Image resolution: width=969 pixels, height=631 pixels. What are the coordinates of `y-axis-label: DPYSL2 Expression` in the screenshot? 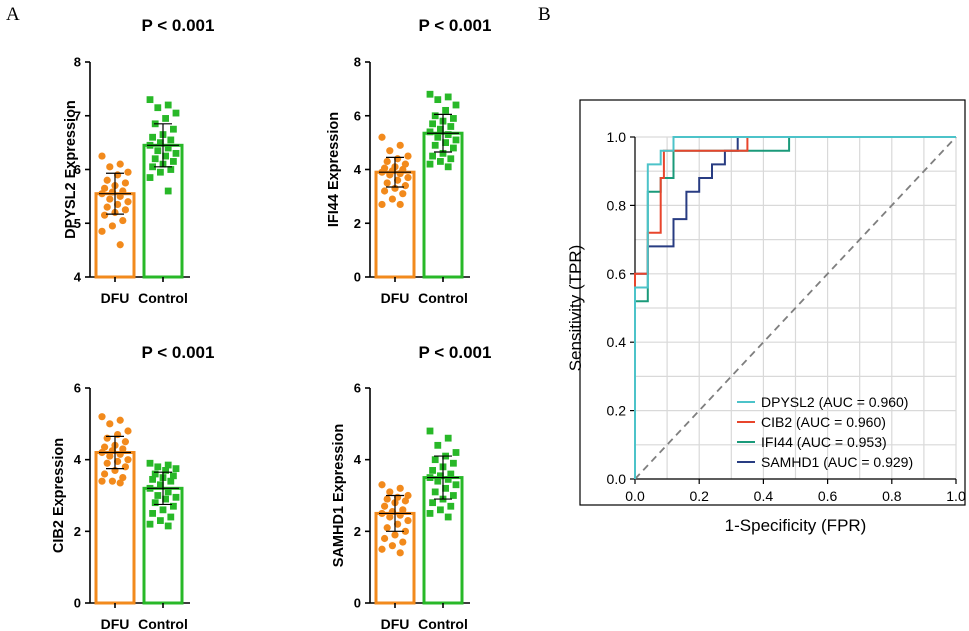 It's located at (71, 169).